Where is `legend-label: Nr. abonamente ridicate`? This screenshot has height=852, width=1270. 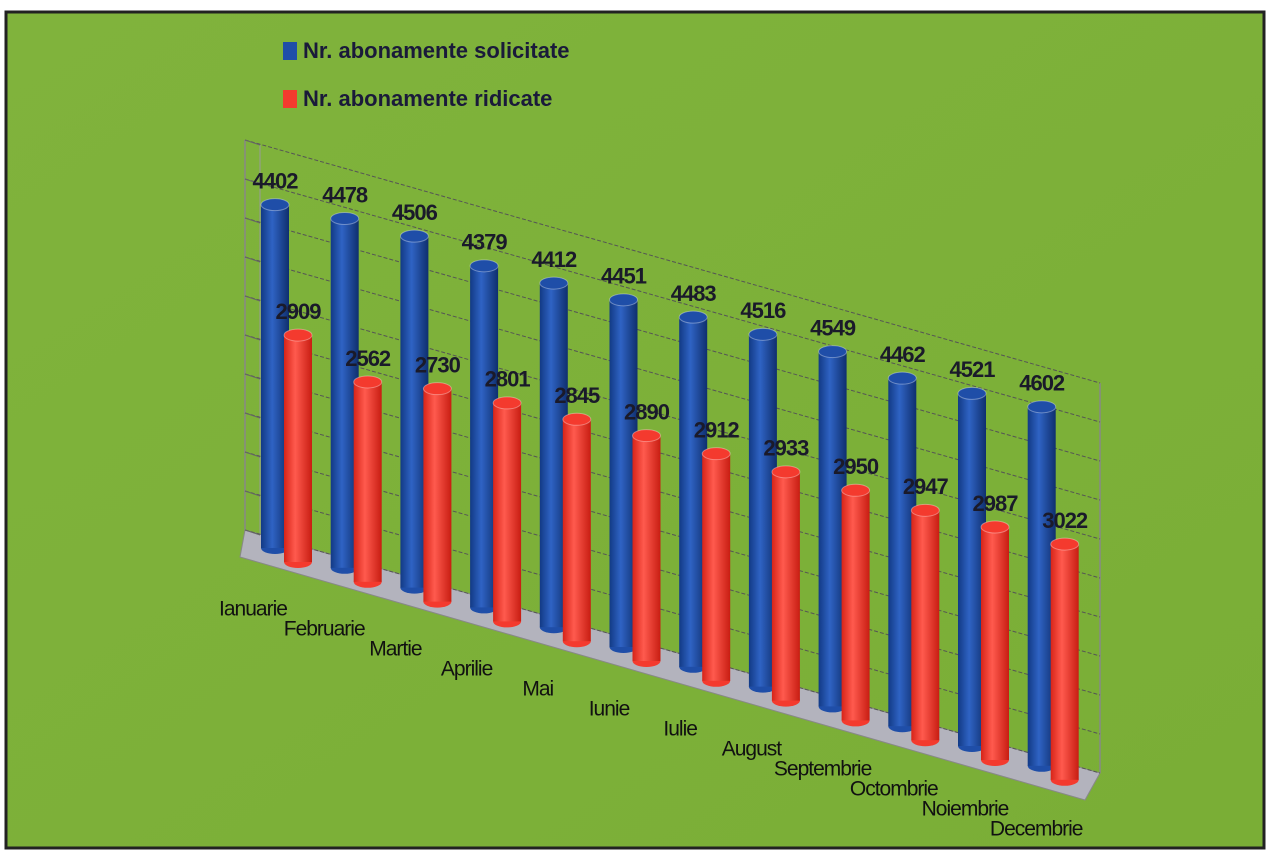
legend-label: Nr. abonamente ridicate is located at coordinates (427, 98).